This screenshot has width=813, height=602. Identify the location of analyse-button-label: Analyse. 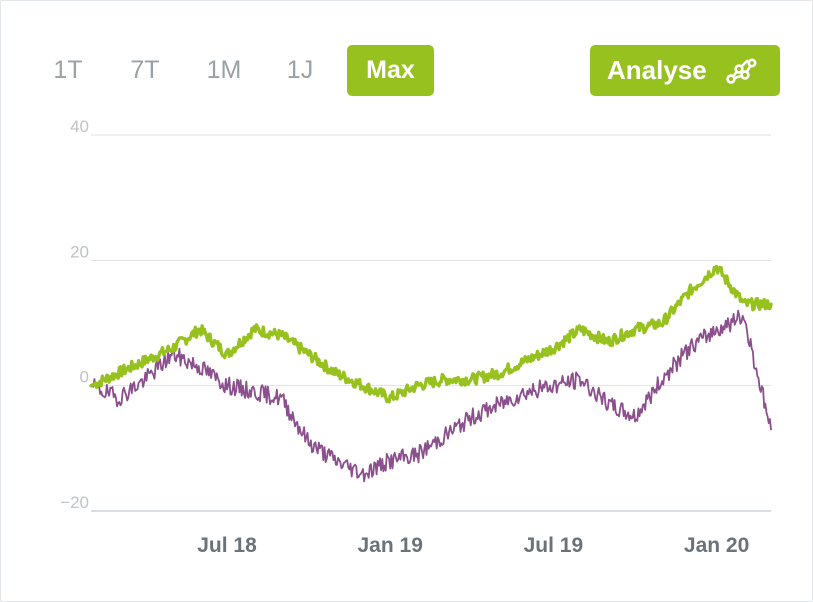
(657, 70).